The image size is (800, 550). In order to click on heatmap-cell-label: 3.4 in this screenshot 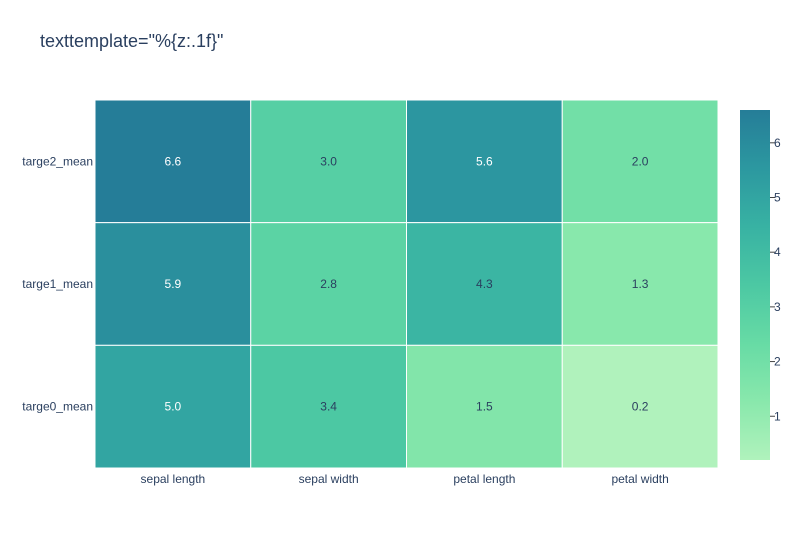, I will do `click(328, 407)`.